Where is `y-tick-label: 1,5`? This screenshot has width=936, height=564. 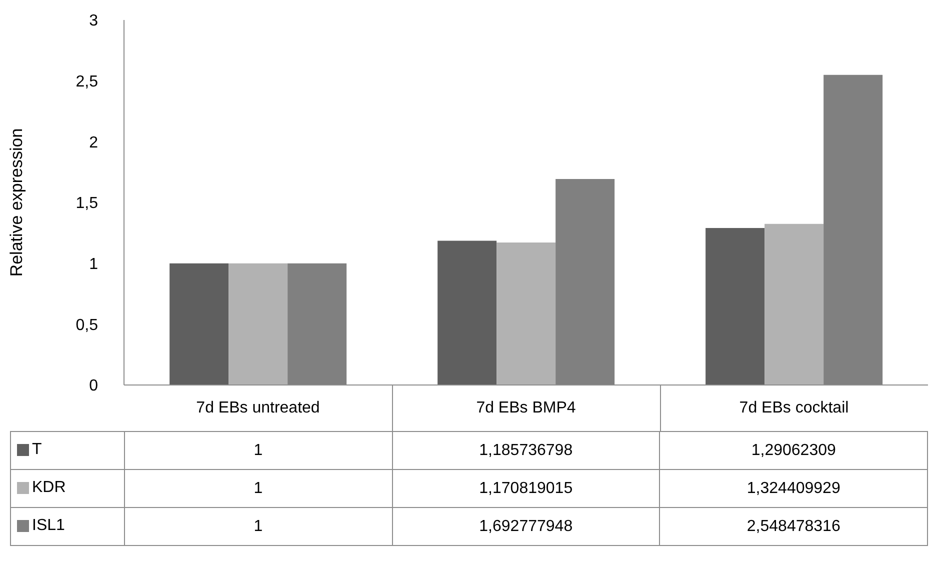 y-tick-label: 1,5 is located at coordinates (87, 203).